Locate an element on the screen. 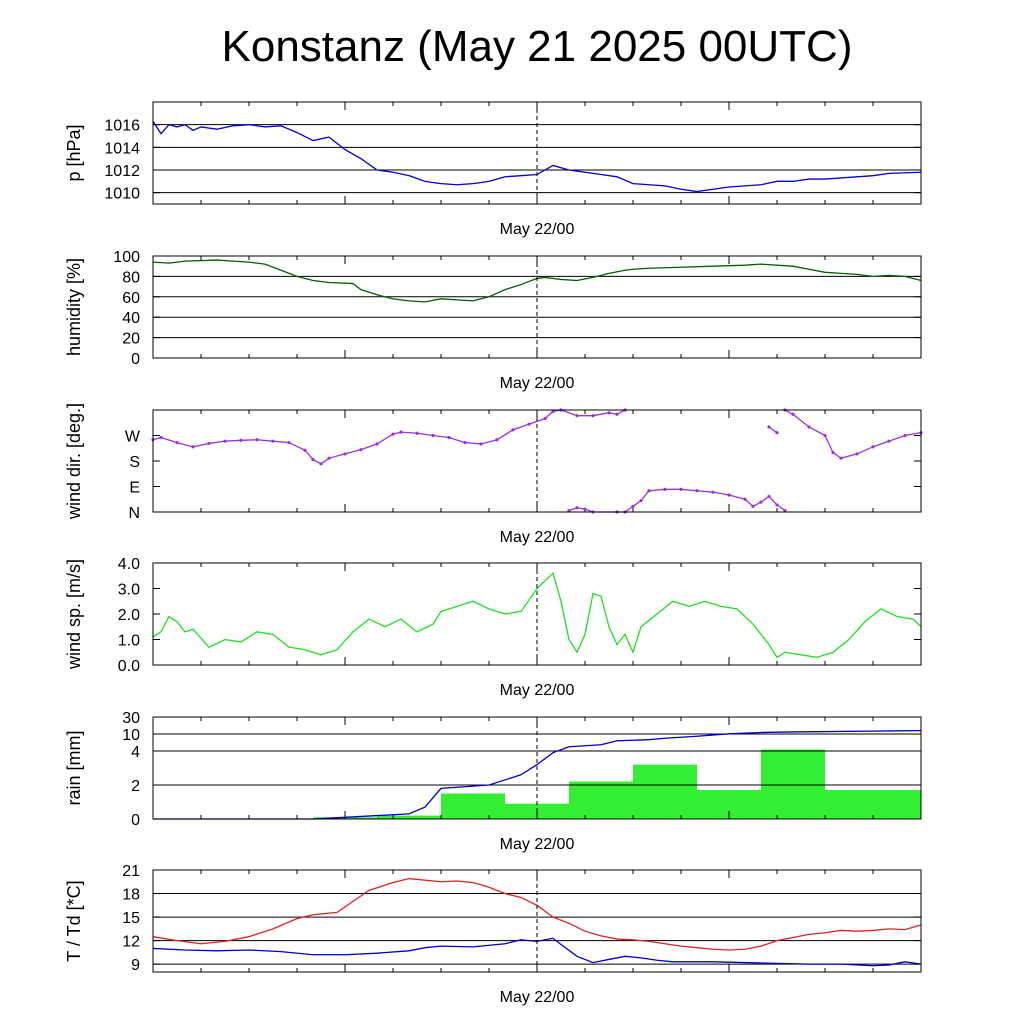 This screenshot has width=1024, height=1024. y-tick-label: 20 is located at coordinates (131, 339).